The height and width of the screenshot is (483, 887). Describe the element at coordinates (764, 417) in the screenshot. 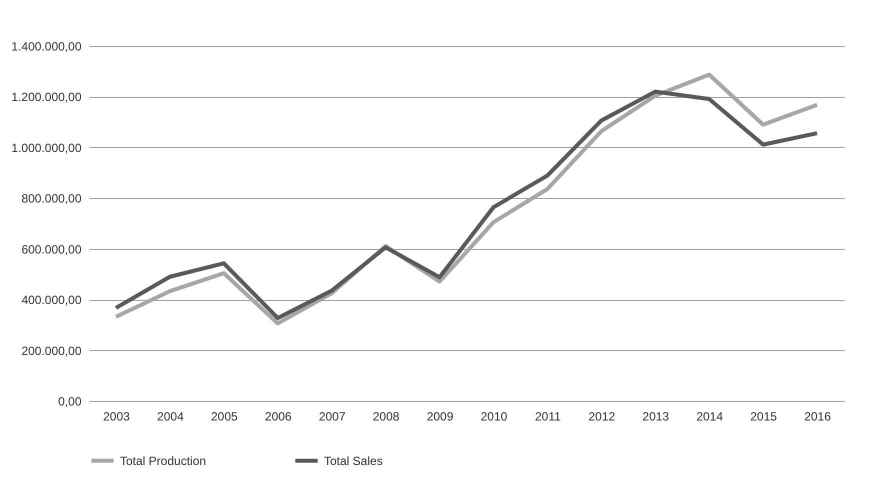

I see `x-tick-label: 2015` at that location.